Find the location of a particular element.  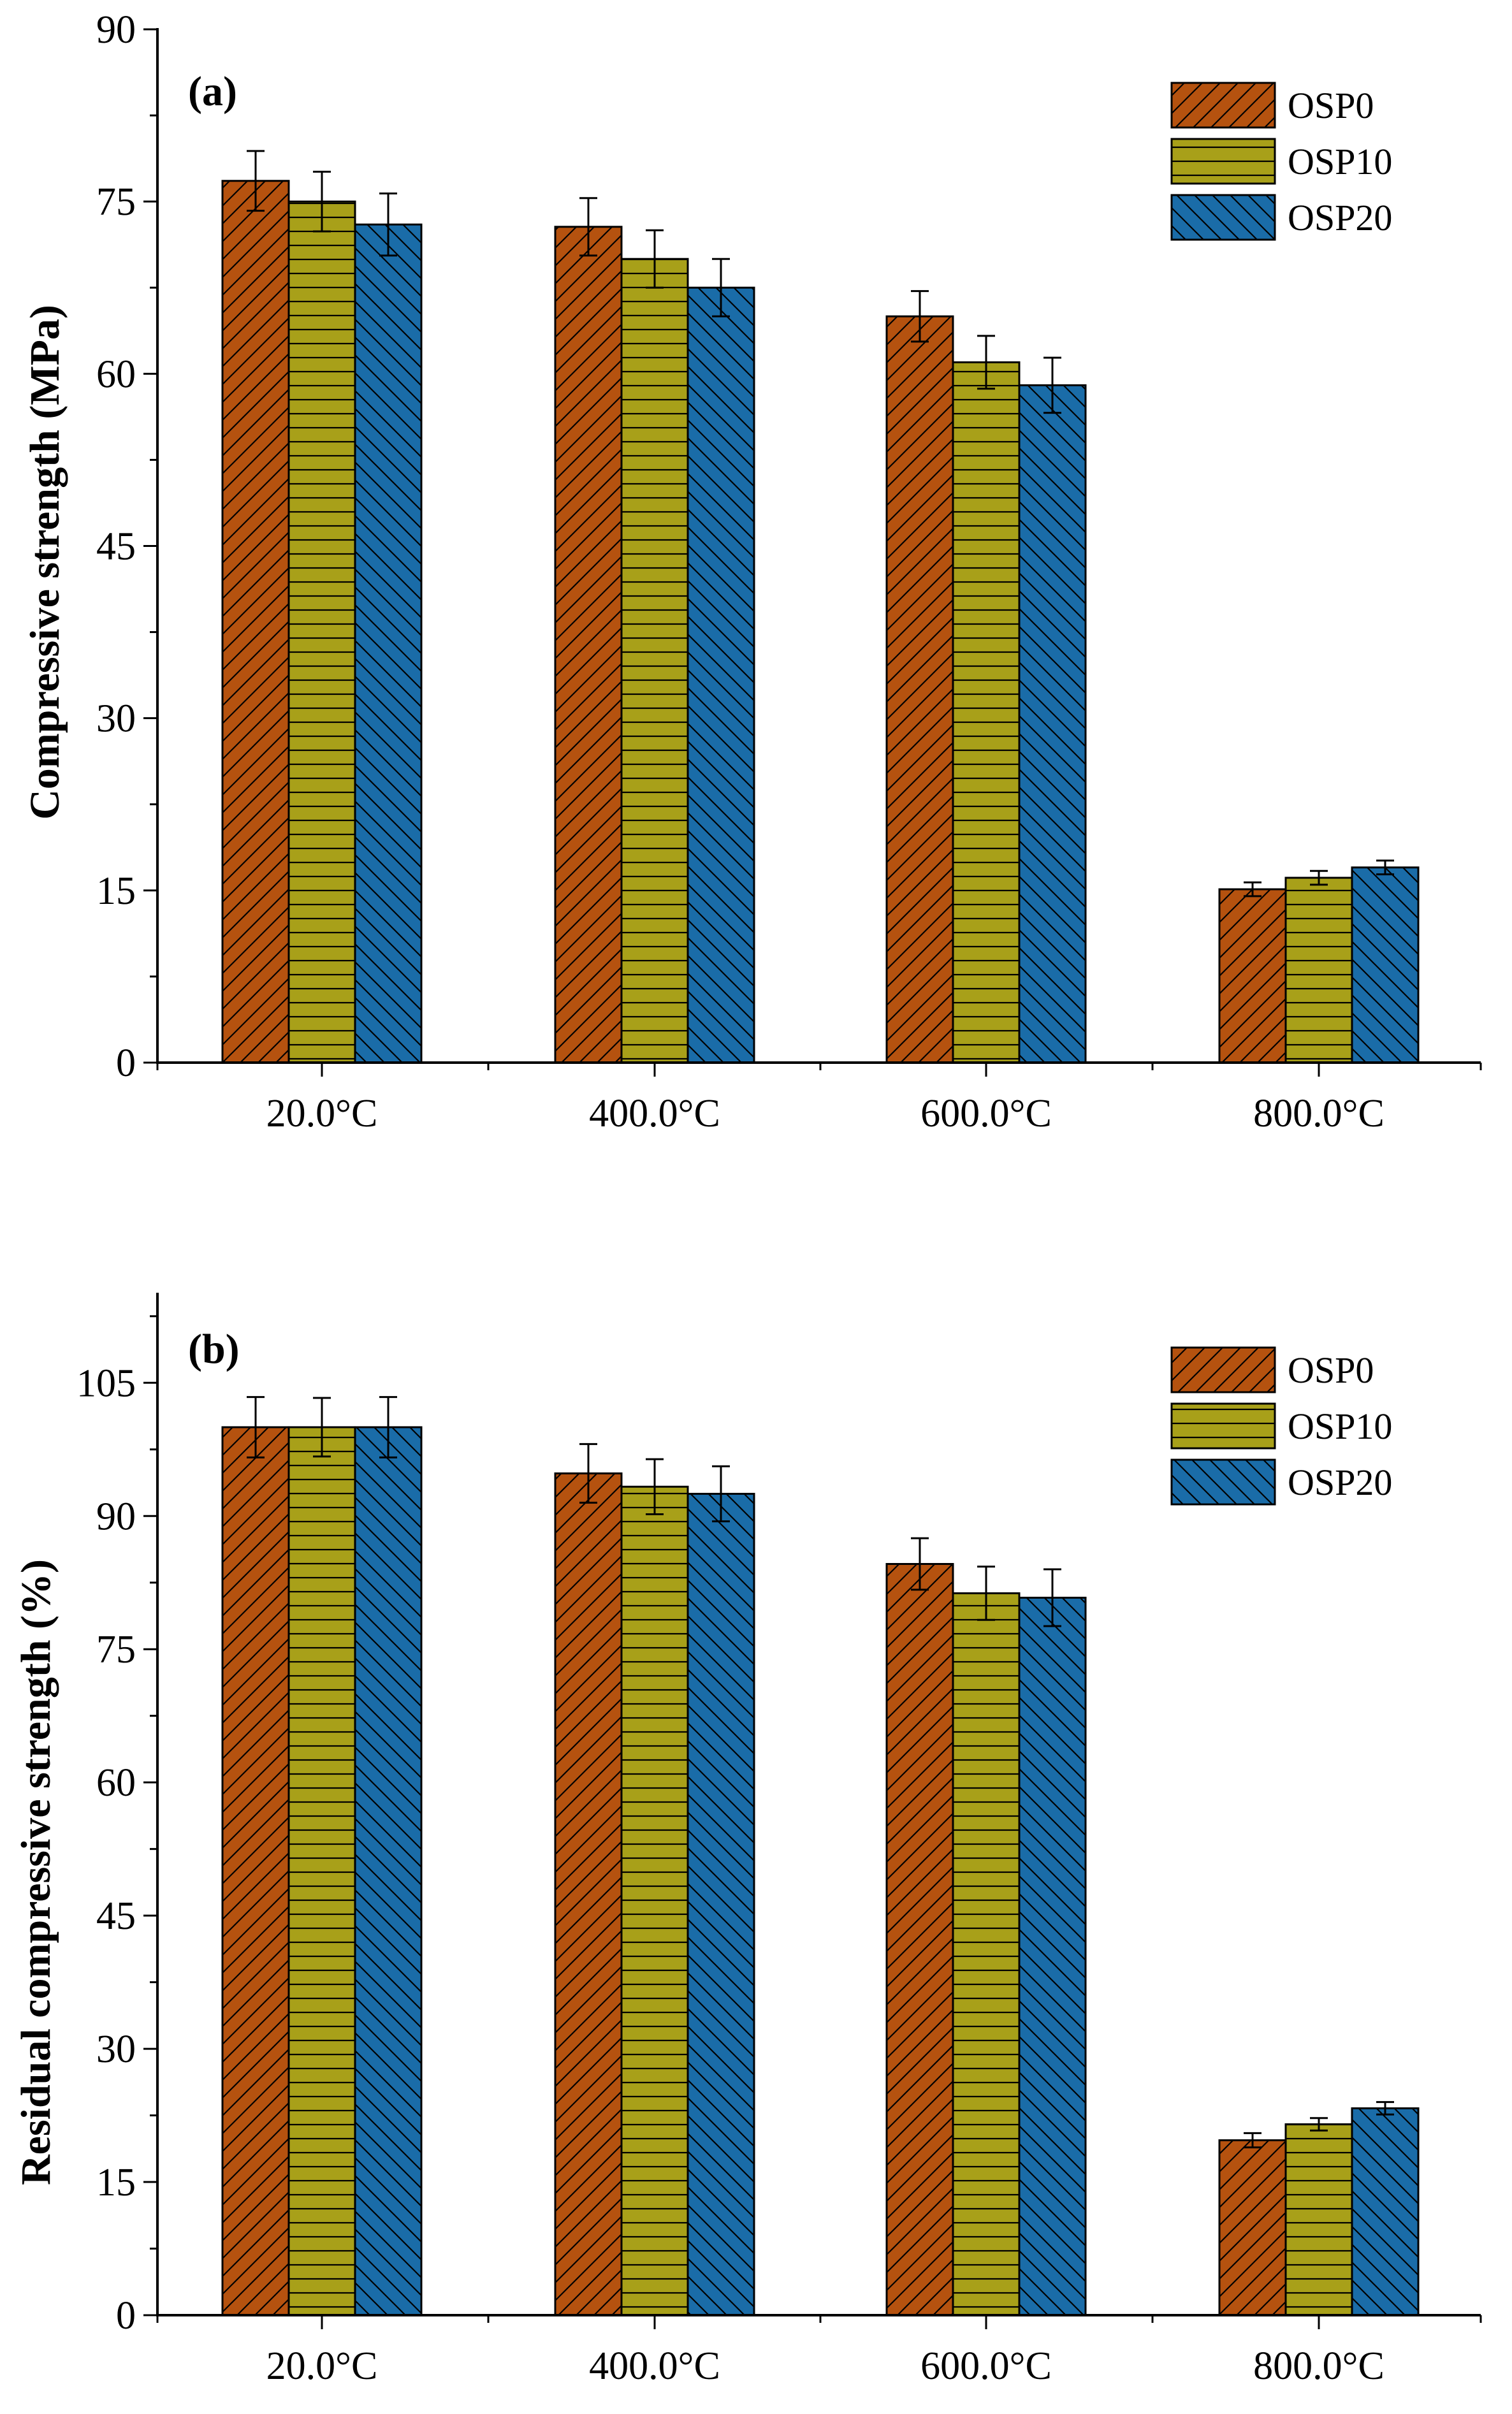

y-axis-title: Compressive strength (MPa) is located at coordinates (45, 562).